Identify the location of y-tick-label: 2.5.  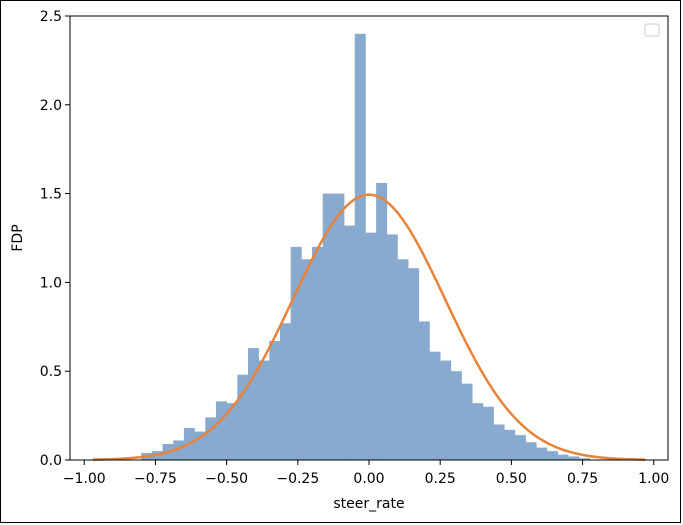
(51, 17).